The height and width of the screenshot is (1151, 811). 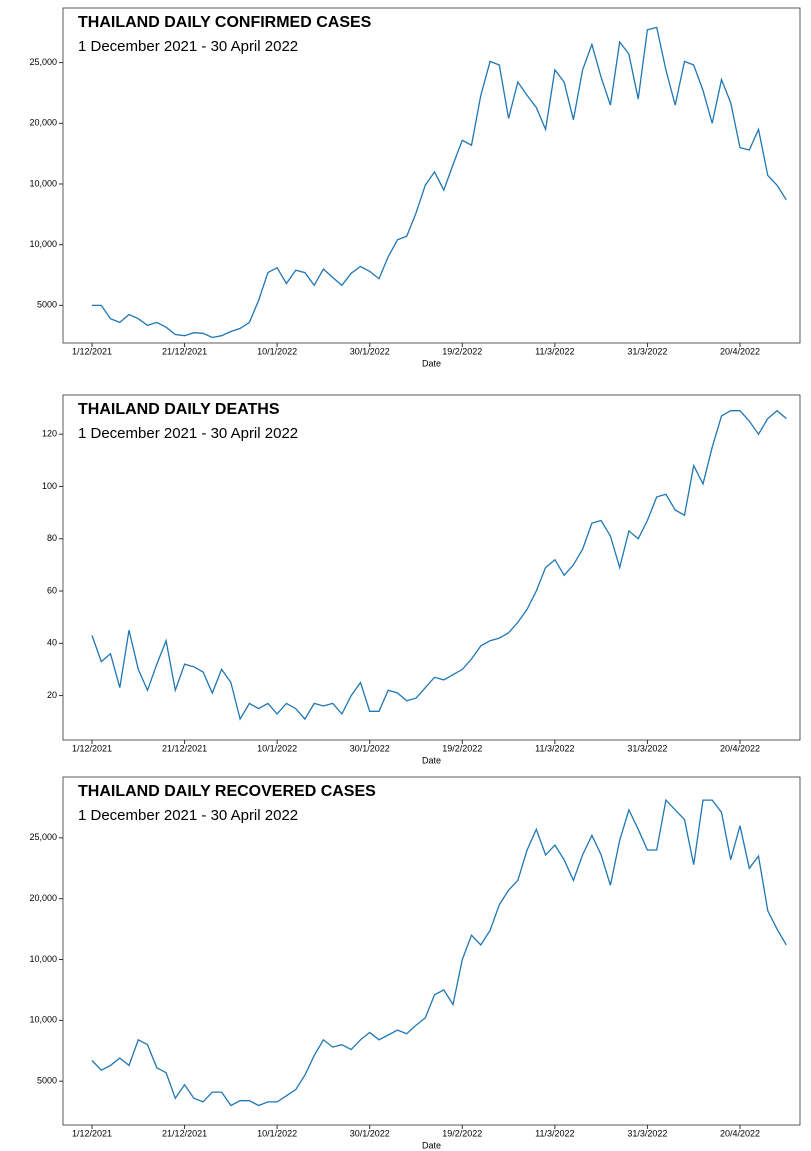 I want to click on chart-title: THAILAND DAILY DEATHS, so click(x=179, y=409).